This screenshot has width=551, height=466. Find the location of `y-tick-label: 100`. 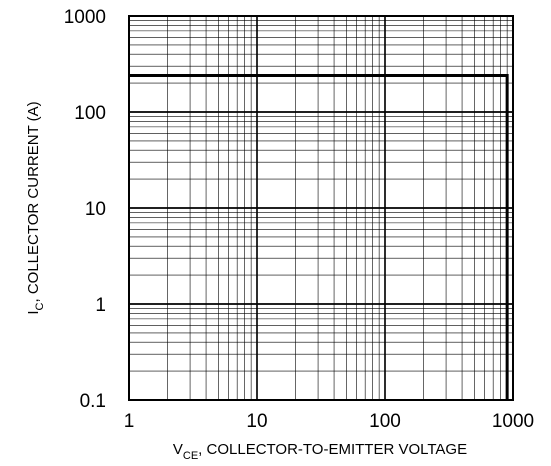

y-tick-label: 100 is located at coordinates (90, 113).